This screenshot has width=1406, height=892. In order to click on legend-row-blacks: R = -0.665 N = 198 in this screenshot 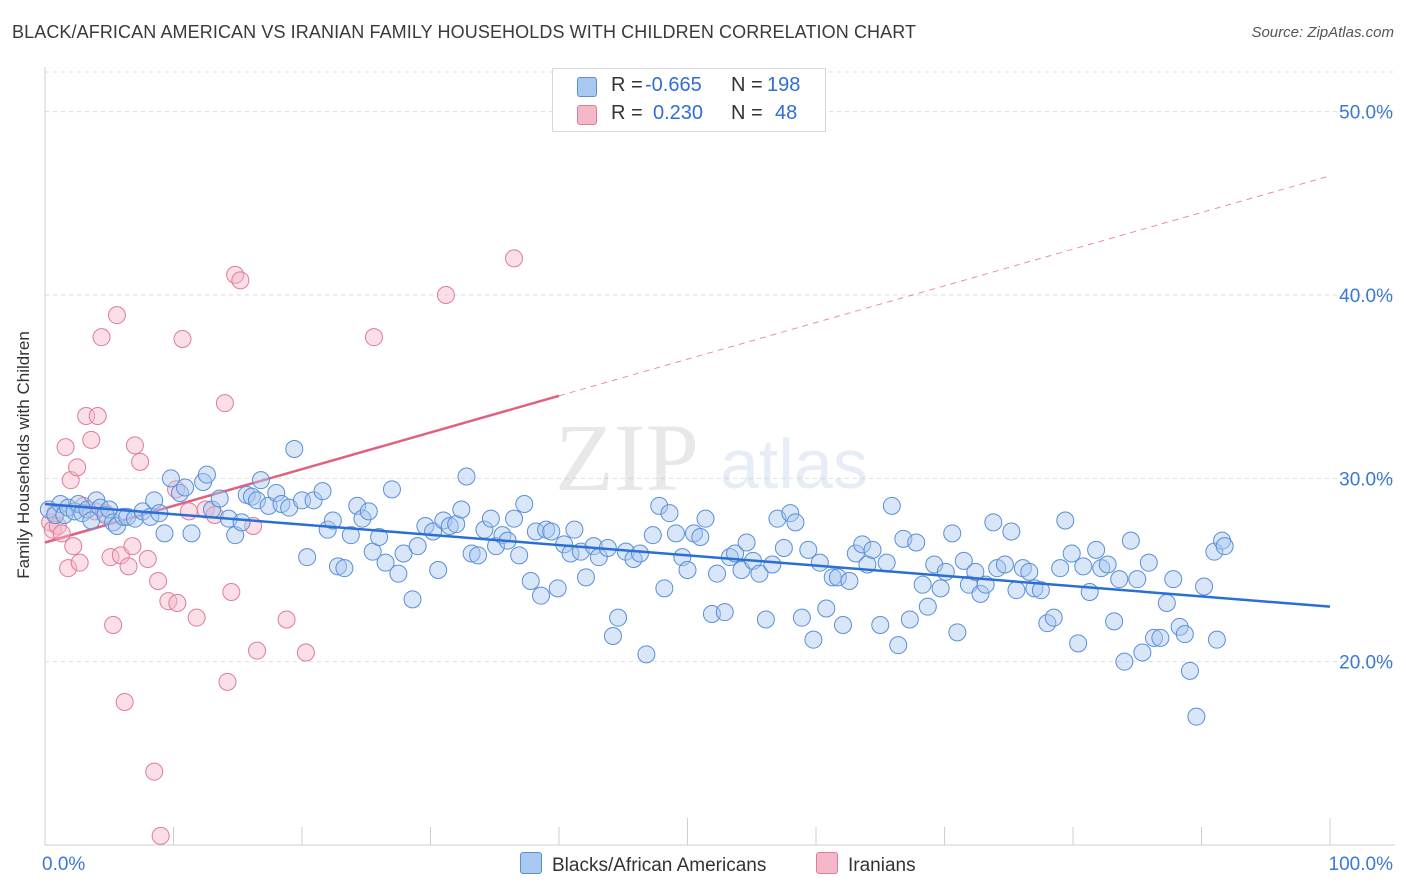, I will do `click(689, 86)`.